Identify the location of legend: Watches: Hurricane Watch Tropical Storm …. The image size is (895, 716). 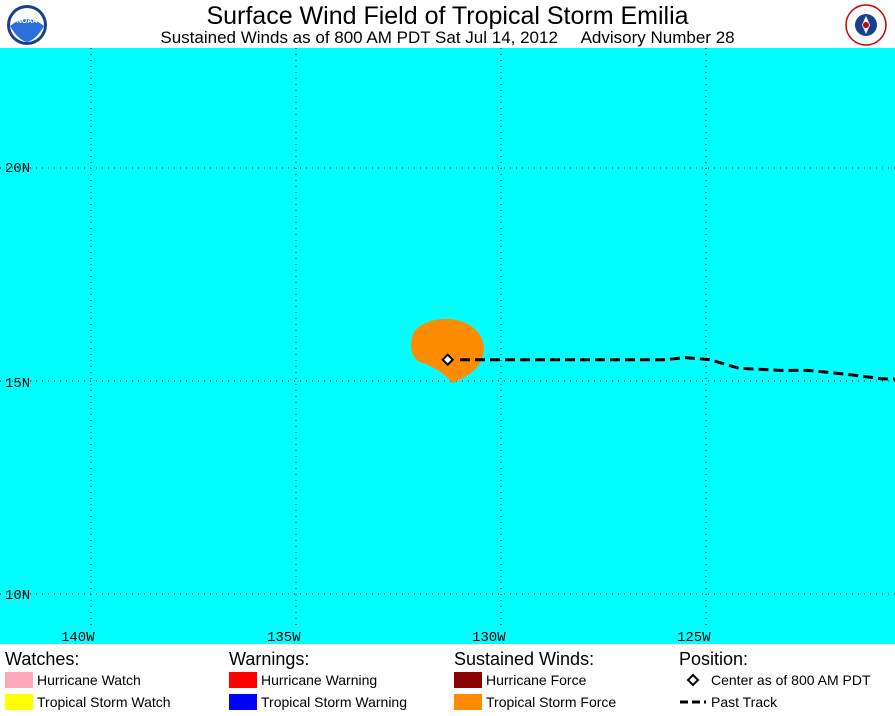
(447, 680).